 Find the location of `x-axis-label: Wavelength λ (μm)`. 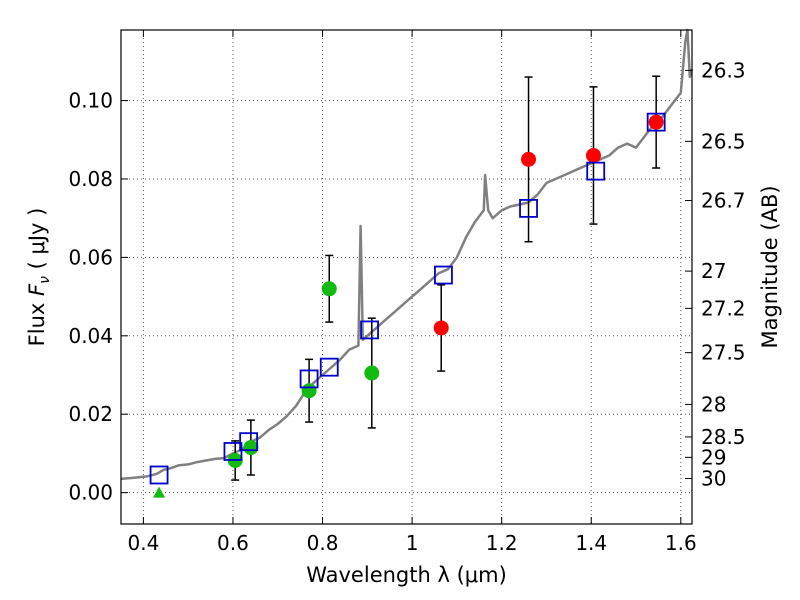

x-axis-label: Wavelength λ (μm) is located at coordinates (406, 575).